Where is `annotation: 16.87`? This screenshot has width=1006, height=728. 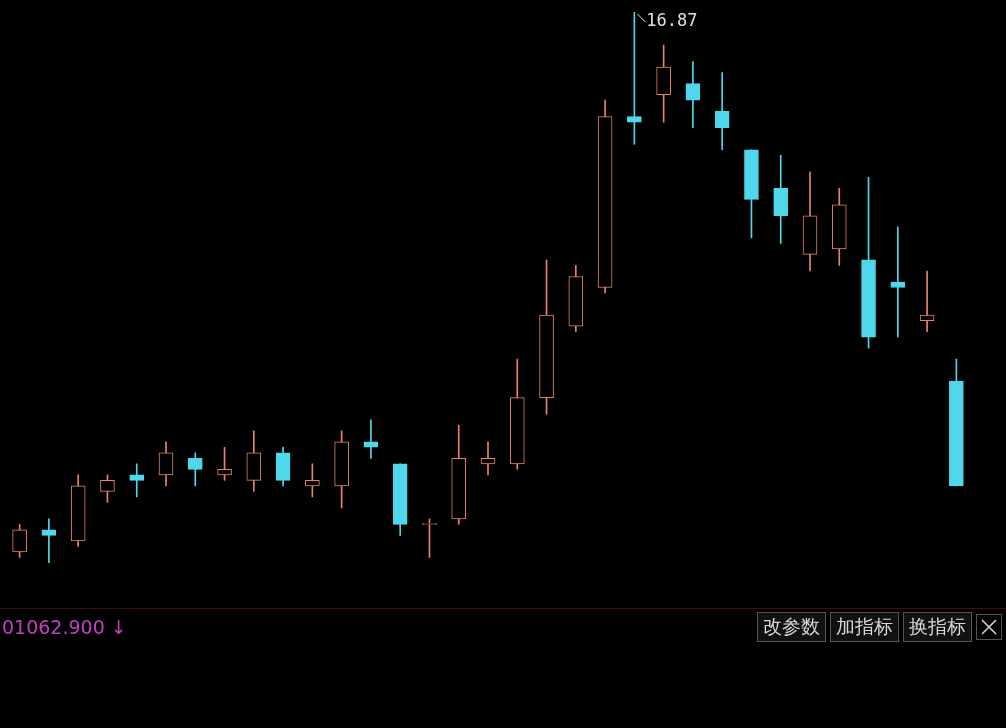 annotation: 16.87 is located at coordinates (672, 20).